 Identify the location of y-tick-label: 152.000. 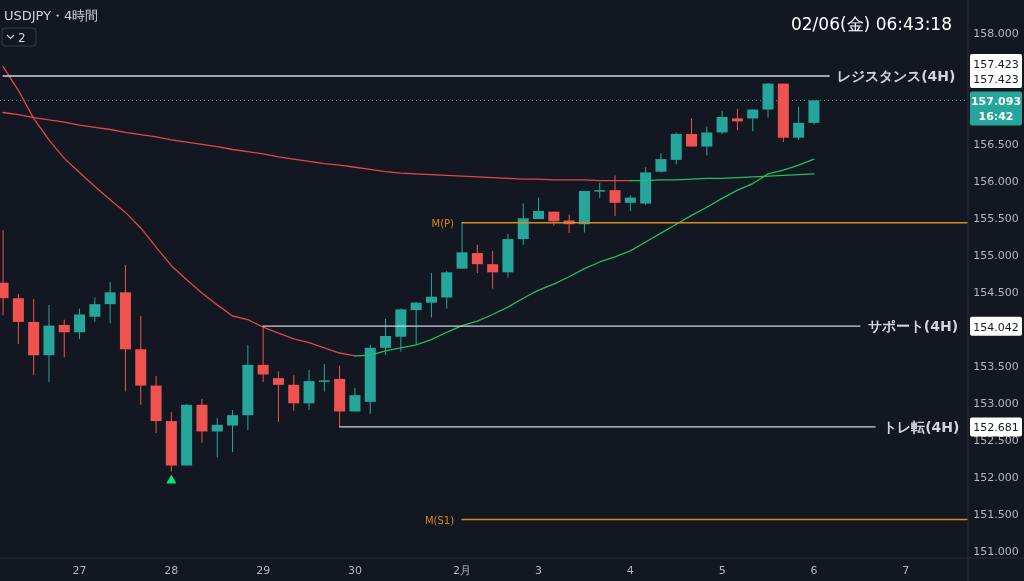
(996, 478).